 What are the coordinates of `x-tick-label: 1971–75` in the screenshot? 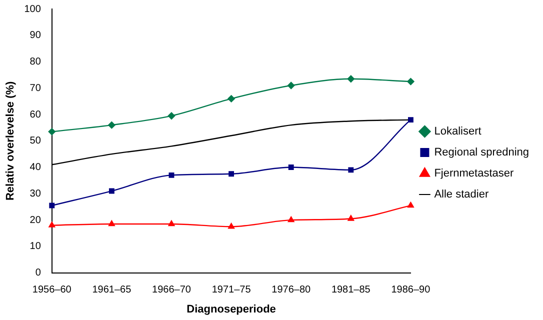 It's located at (232, 290).